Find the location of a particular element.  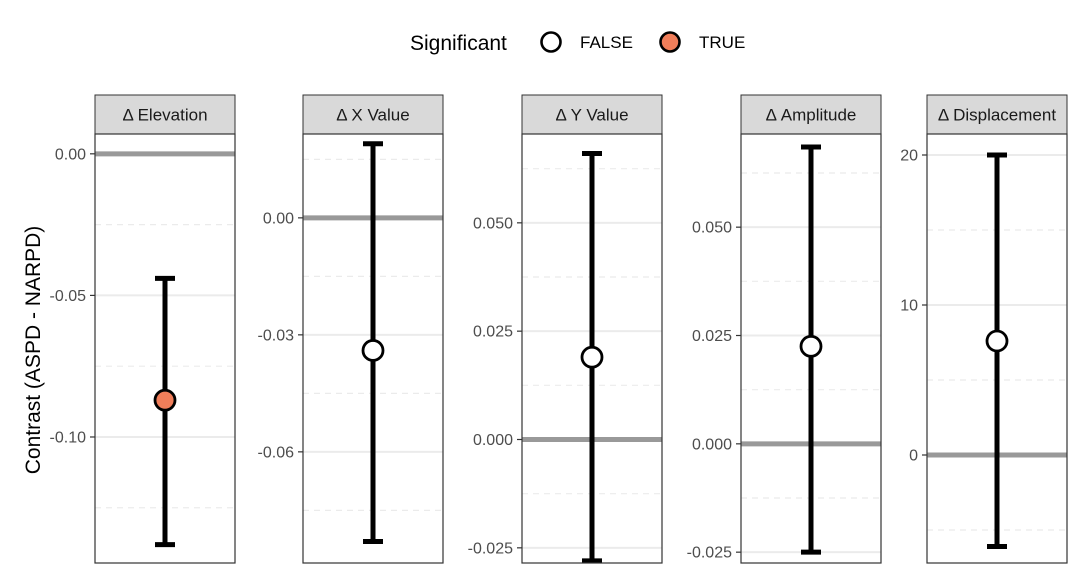

y-tick-label: 0 is located at coordinates (913, 456).